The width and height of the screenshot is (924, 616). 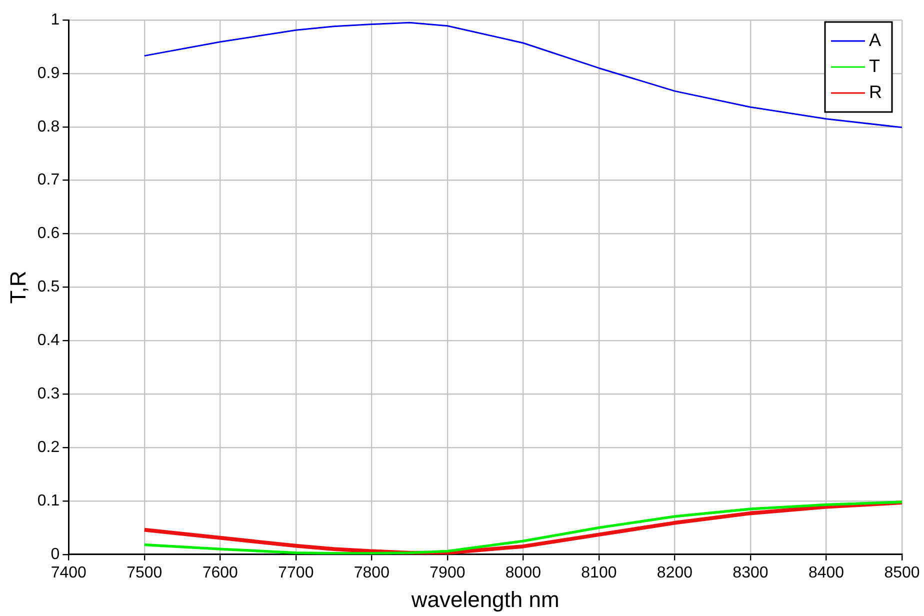 What do you see at coordinates (48, 287) in the screenshot?
I see `y-tick-label: 0.5` at bounding box center [48, 287].